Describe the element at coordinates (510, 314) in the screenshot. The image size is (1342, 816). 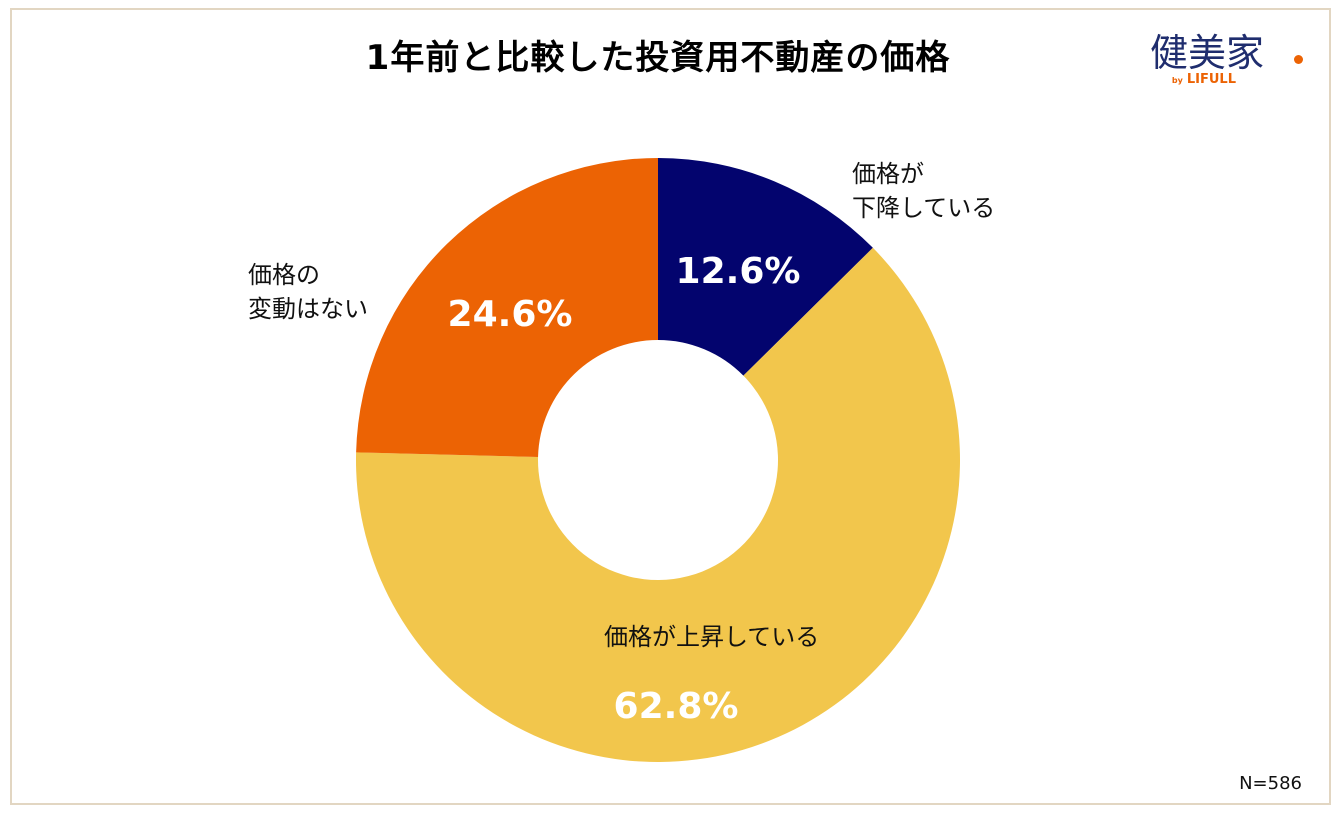
I see `slice-percent-label: 24.6%` at that location.